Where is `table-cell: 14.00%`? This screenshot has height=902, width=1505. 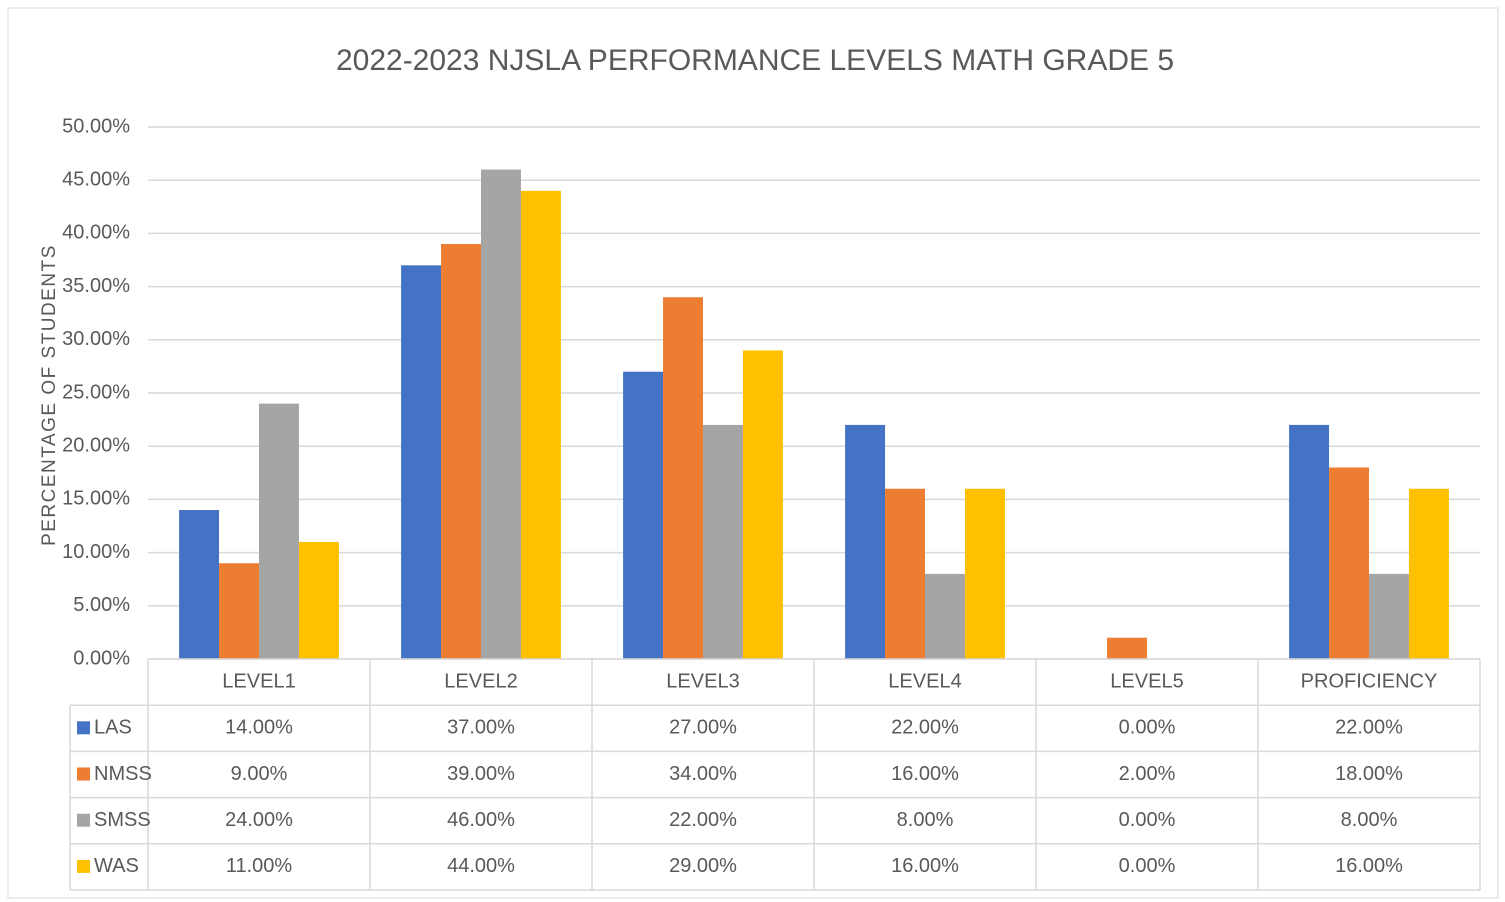
table-cell: 14.00% is located at coordinates (259, 728).